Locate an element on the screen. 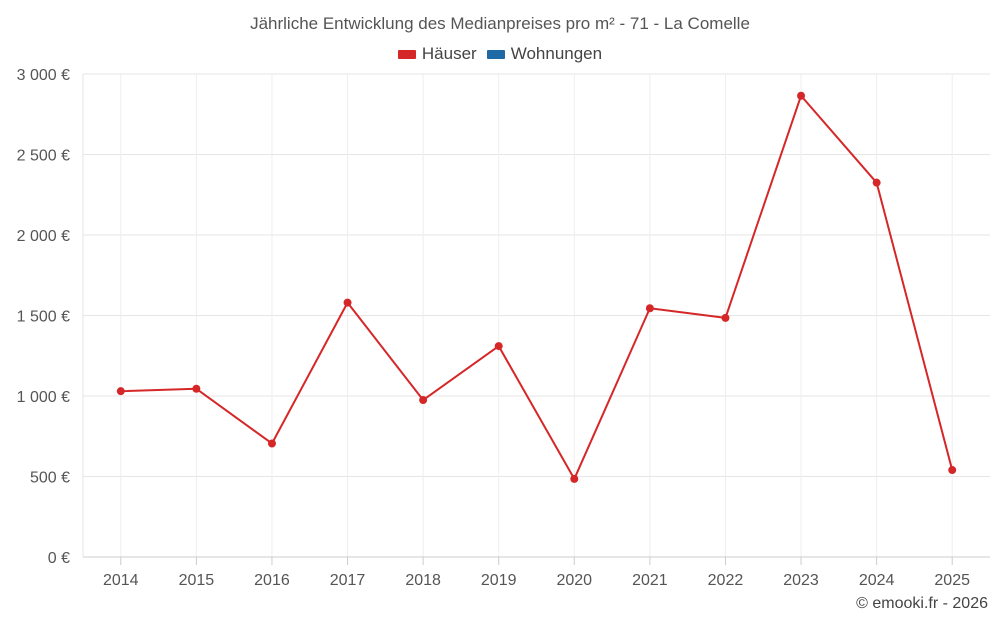 The image size is (1000, 625). x-tick-label: 2022 is located at coordinates (726, 580).